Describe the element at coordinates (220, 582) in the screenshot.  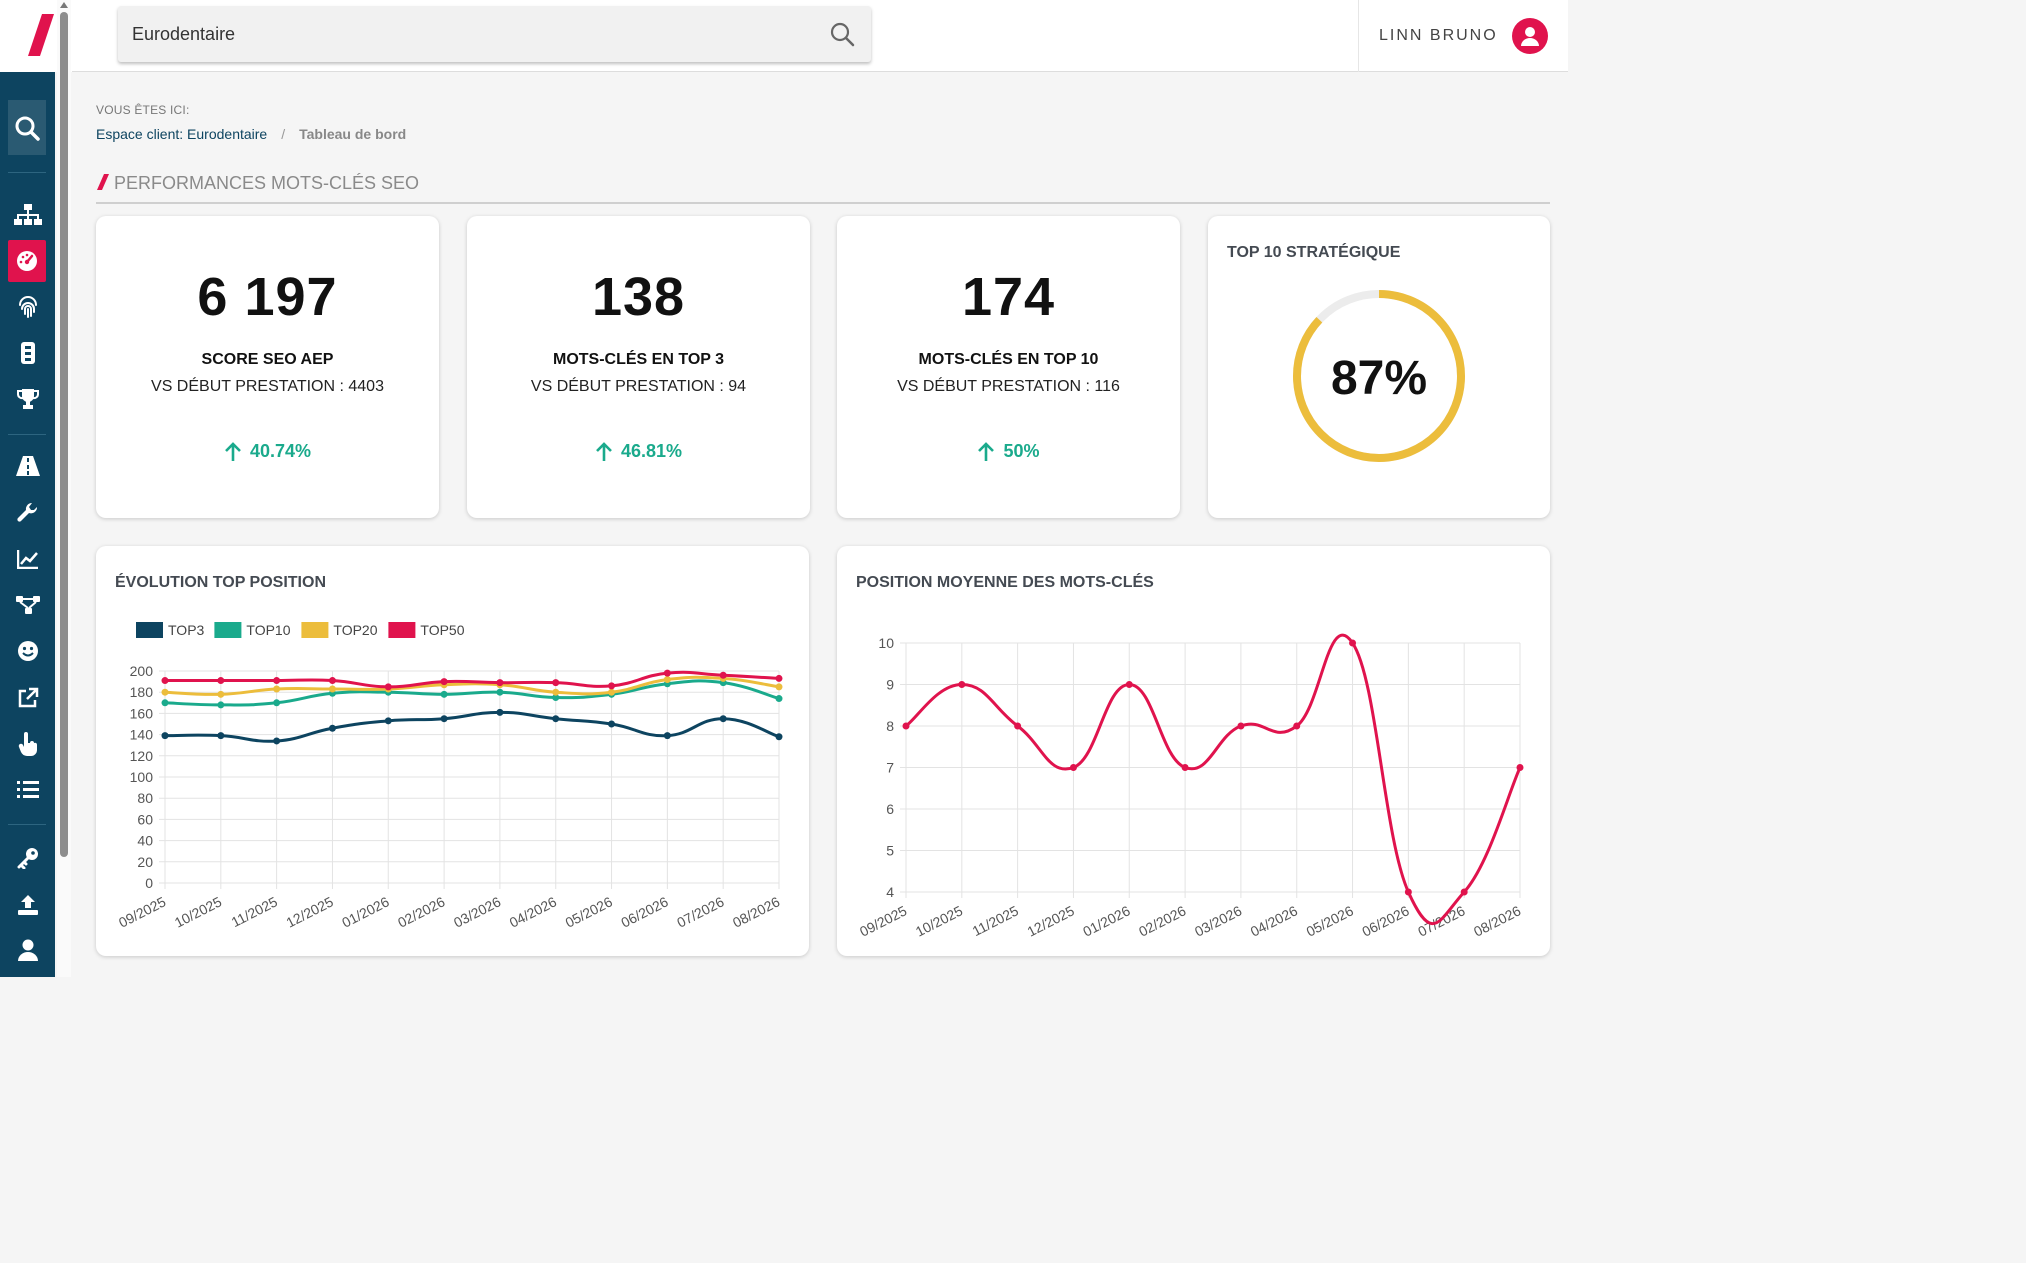
I see `chart-title: ÉVOLUTION TOP POSITION` at that location.